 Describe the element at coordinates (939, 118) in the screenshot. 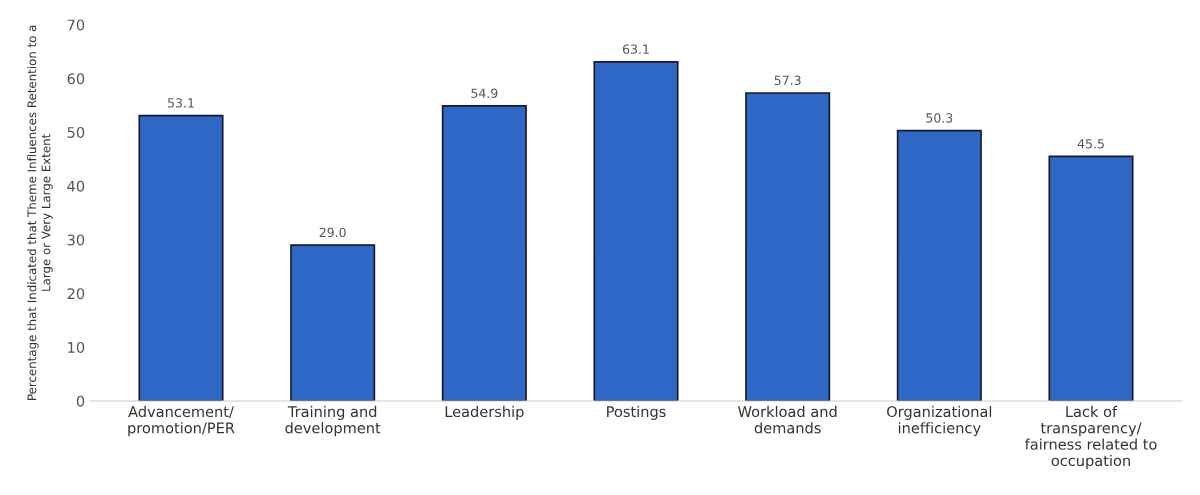

I see `data-label: 50.3` at that location.